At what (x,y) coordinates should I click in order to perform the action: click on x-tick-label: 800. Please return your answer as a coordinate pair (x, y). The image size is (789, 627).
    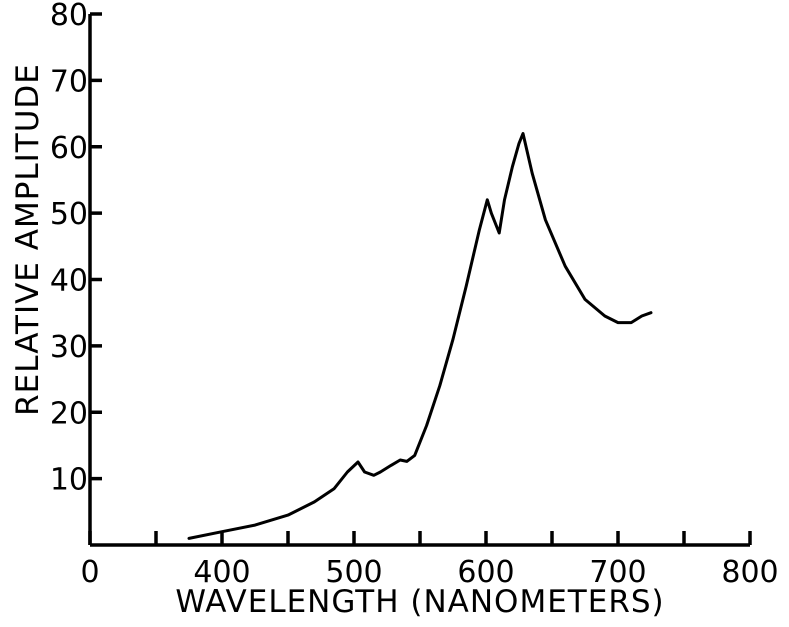
    Looking at the image, I should click on (749, 572).